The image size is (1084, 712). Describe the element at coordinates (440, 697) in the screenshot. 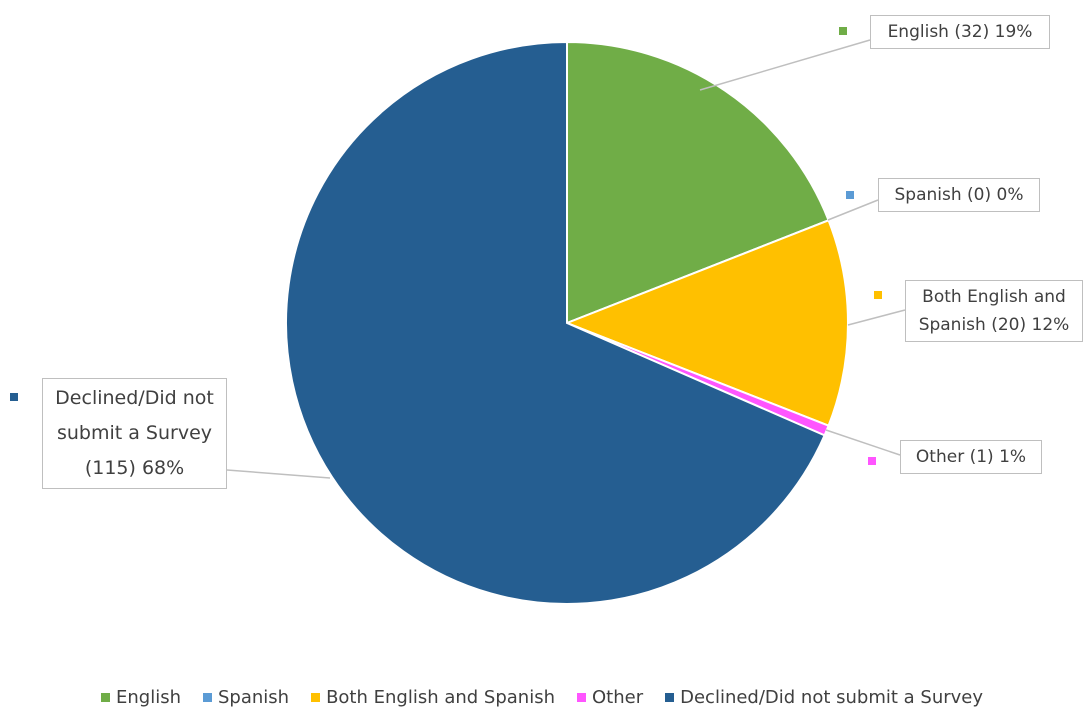

I see `legend-label: Both English and Spanish` at that location.